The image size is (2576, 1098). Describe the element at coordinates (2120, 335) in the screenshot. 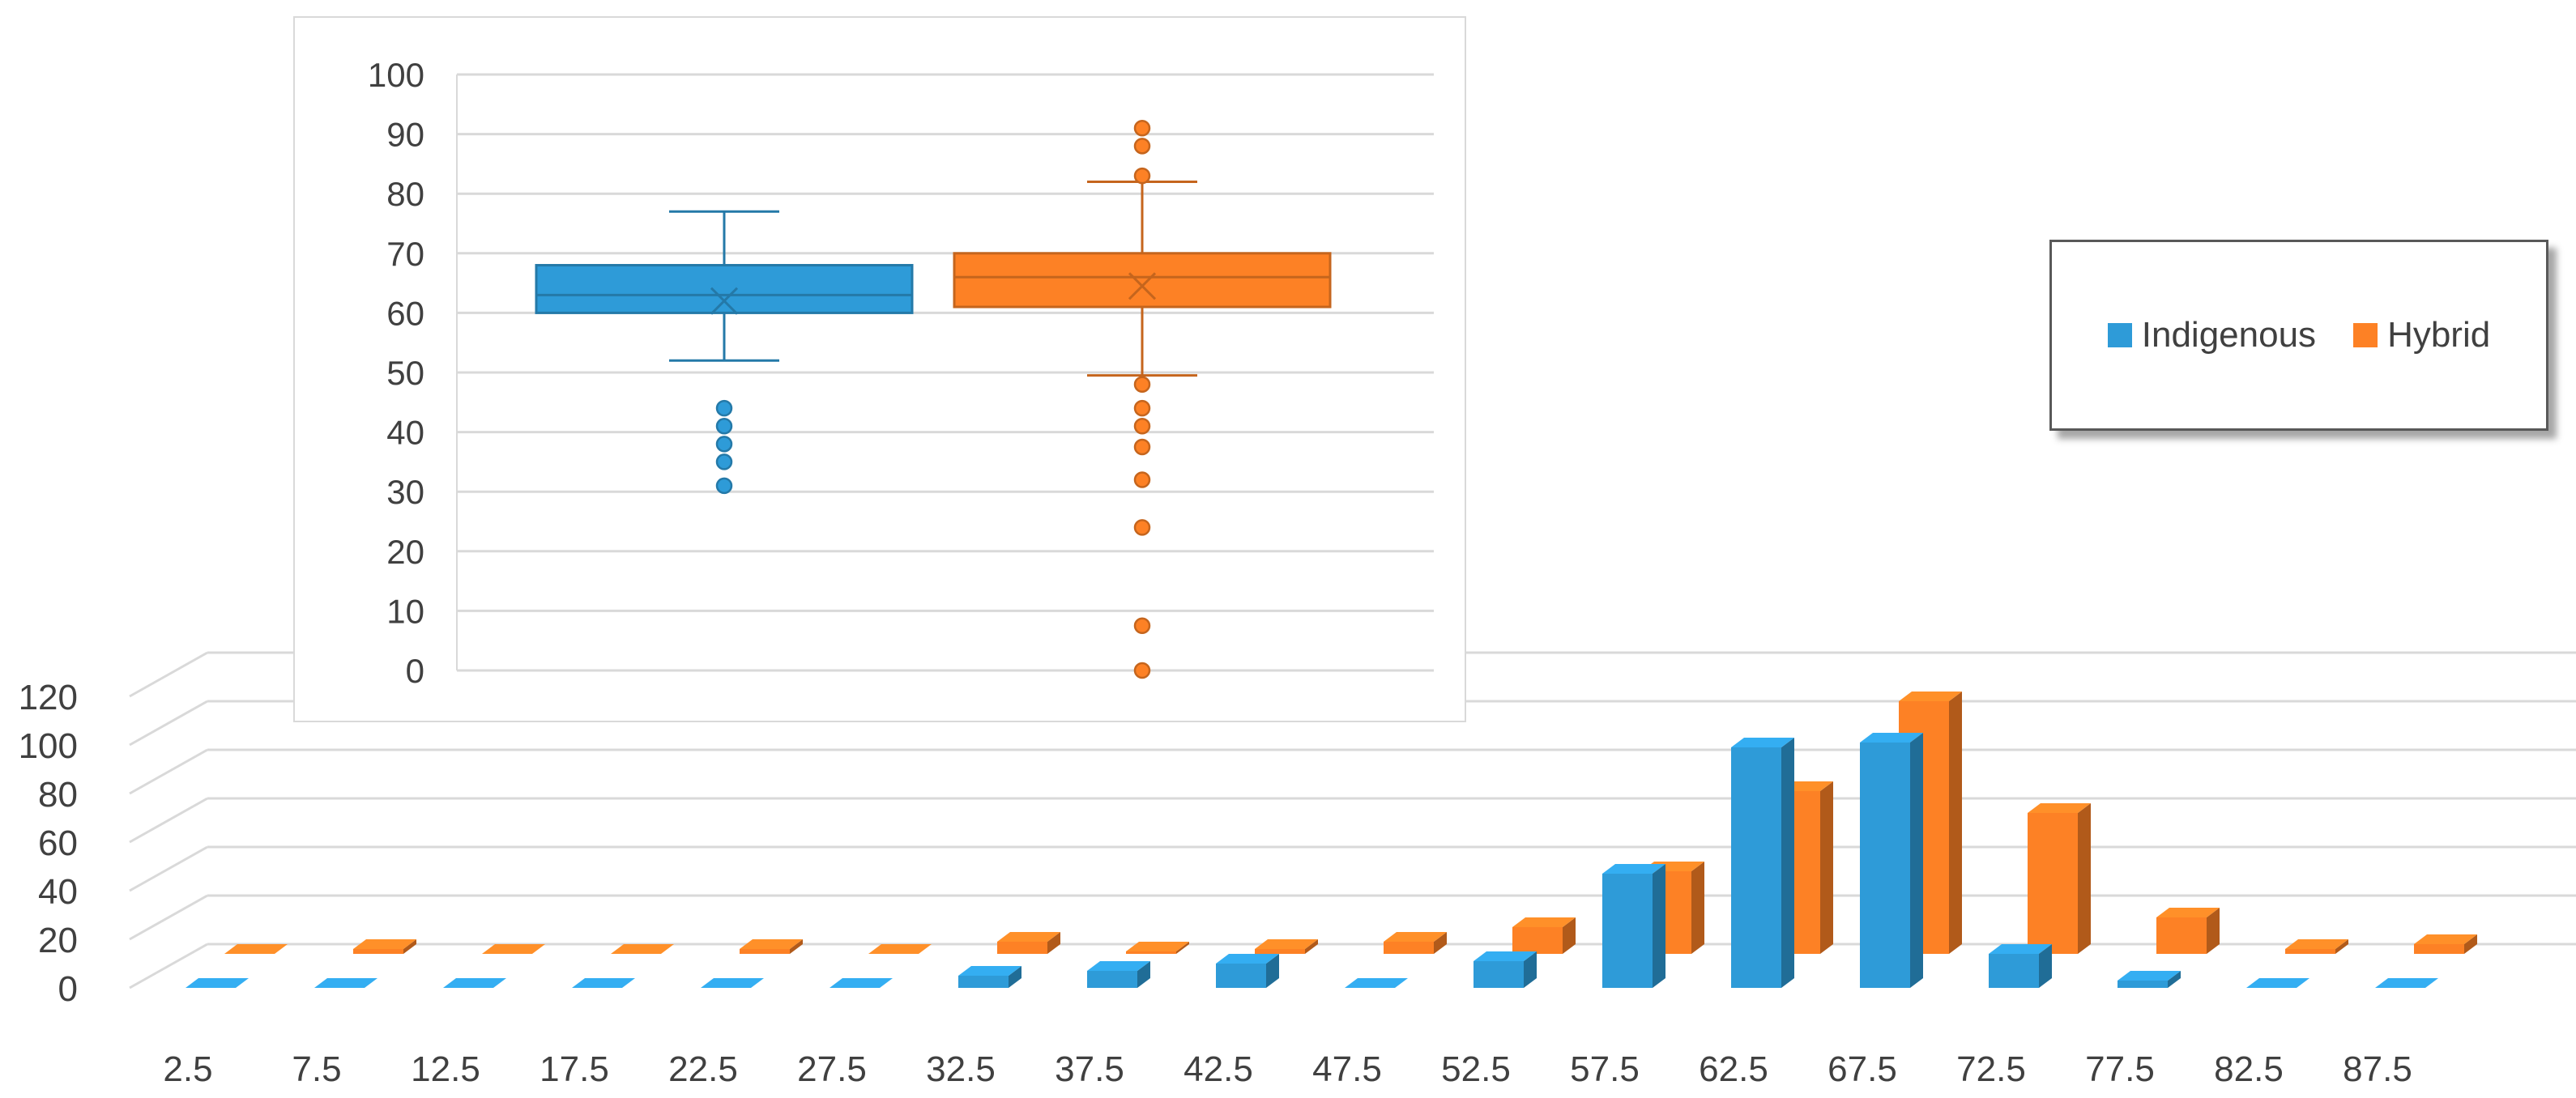

I see `legend-swatch-indigenous` at that location.